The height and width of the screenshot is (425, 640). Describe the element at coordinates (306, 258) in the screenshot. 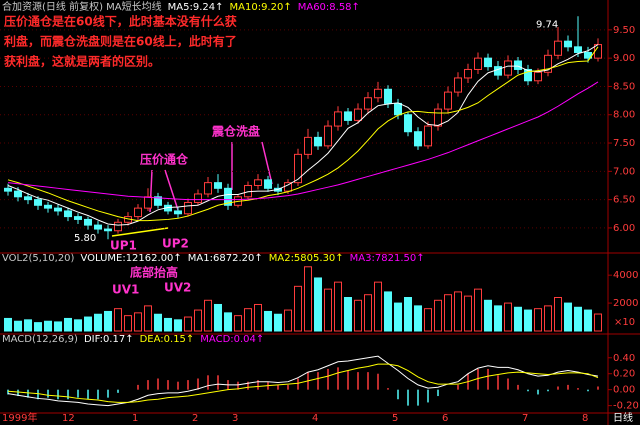

I see `header-item: MA2:5805.30↑` at that location.